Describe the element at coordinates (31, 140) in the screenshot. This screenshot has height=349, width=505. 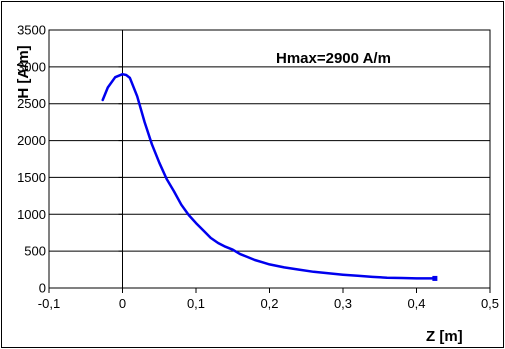
I see `y-tick-label: 2000` at that location.